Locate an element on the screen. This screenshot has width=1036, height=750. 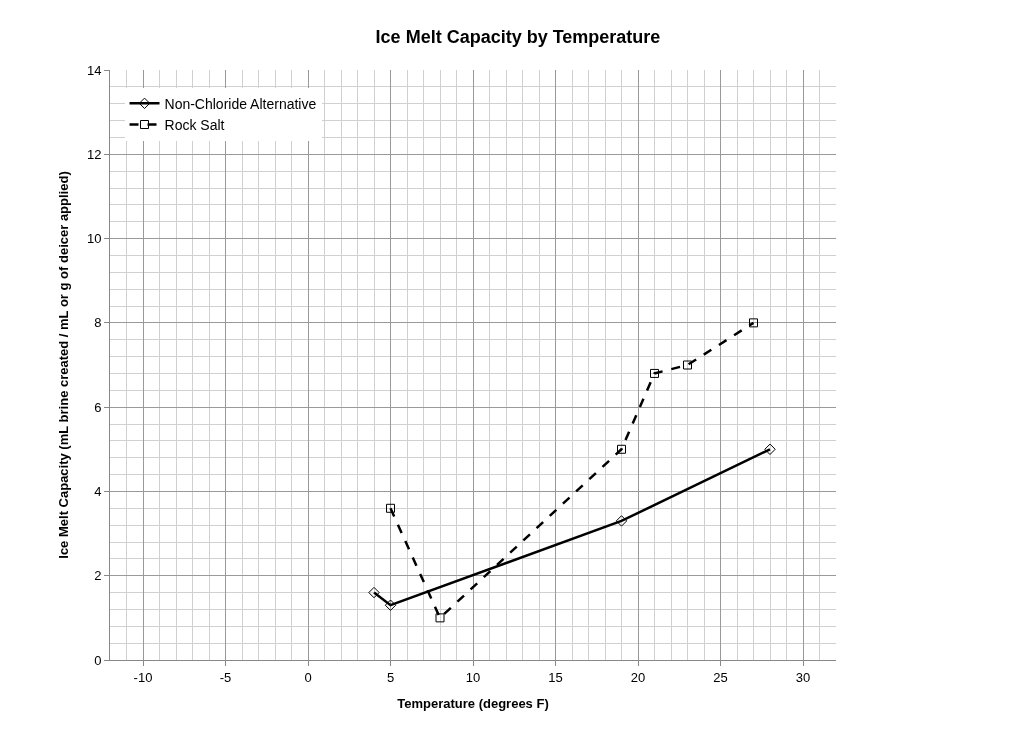
x-tick-label: 10 is located at coordinates (473, 677).